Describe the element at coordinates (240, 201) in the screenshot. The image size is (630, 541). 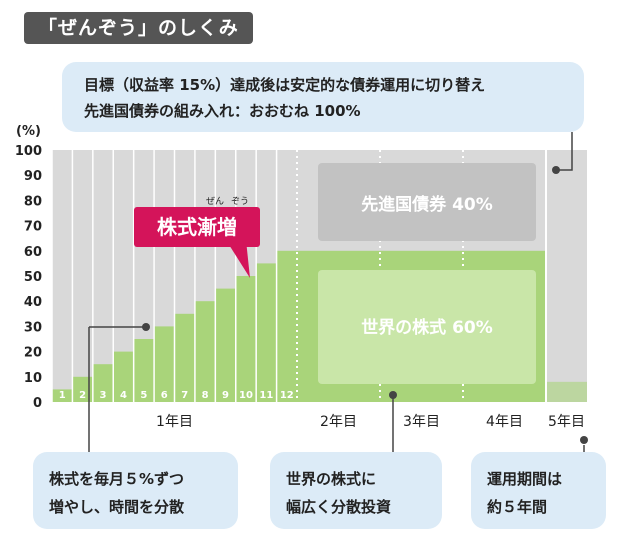
I see `badge-ruby-2: ぞう` at that location.